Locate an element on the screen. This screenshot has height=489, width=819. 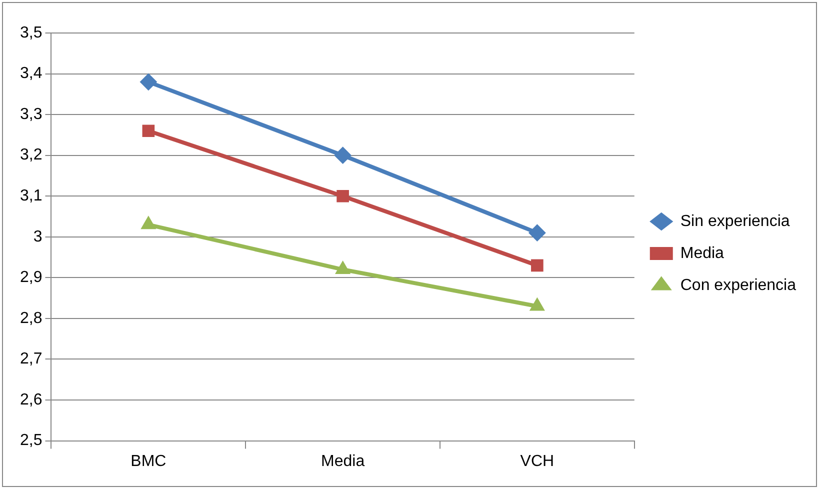
y-tick-label: 2,6 is located at coordinates (31, 399).